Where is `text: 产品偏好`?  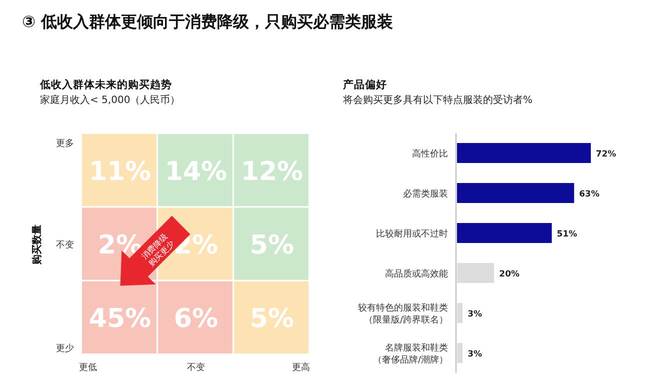 text: 产品偏好 is located at coordinates (364, 84).